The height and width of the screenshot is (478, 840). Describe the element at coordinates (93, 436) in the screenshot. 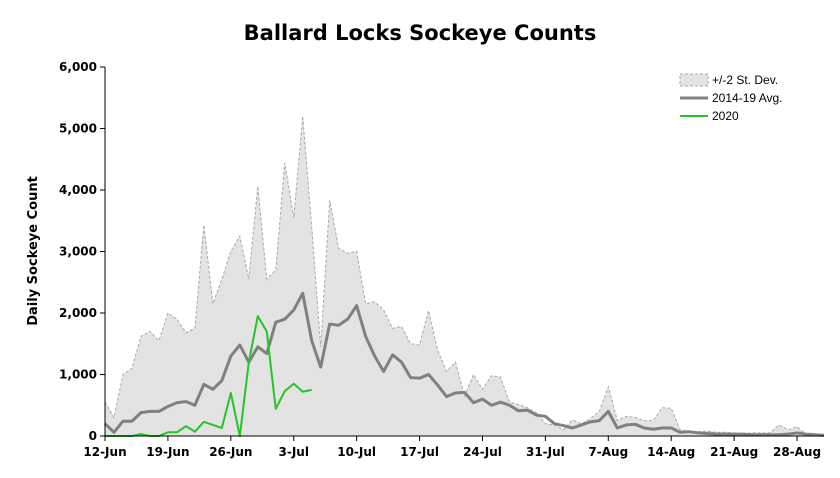

I see `y-tick-label: 0` at that location.